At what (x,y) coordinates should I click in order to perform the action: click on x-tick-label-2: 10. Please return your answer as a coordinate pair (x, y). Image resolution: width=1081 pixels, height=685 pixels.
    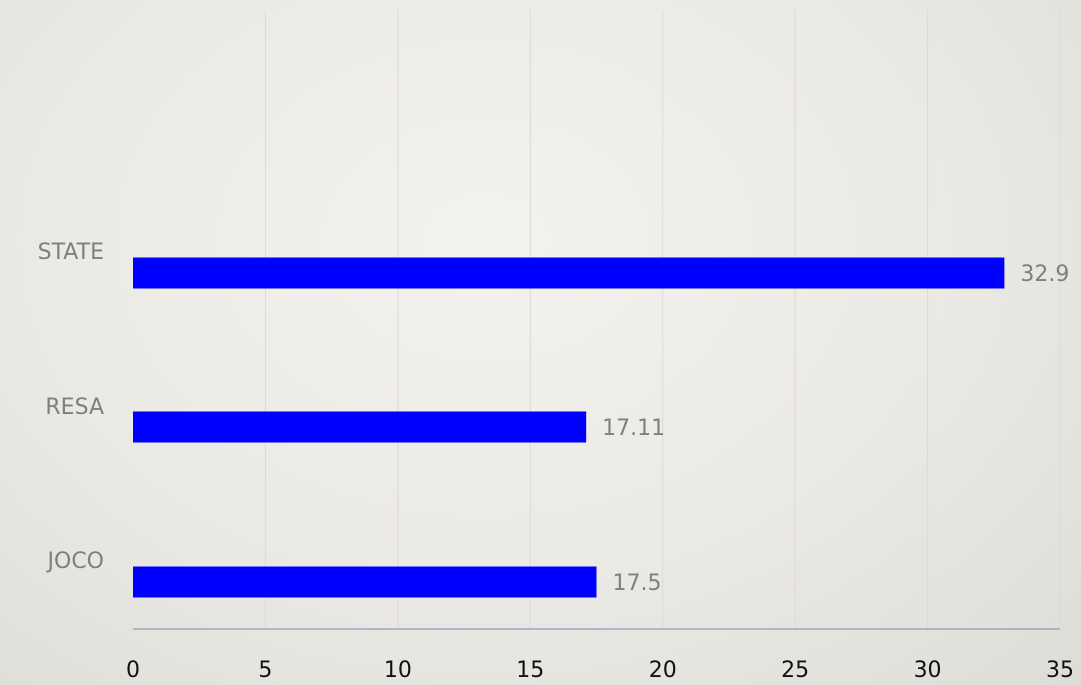
    Looking at the image, I should click on (398, 670).